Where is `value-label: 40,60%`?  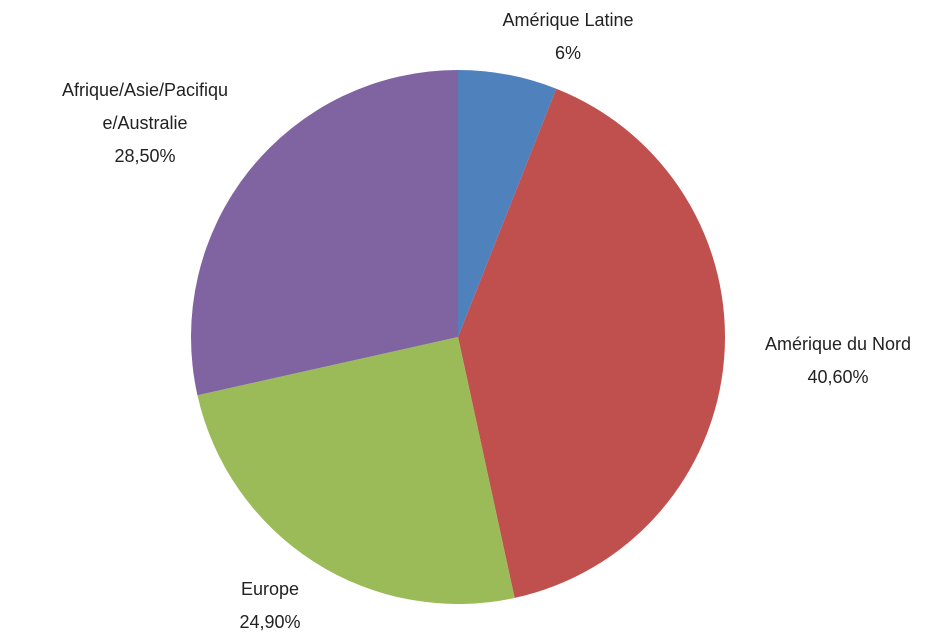 value-label: 40,60% is located at coordinates (838, 377).